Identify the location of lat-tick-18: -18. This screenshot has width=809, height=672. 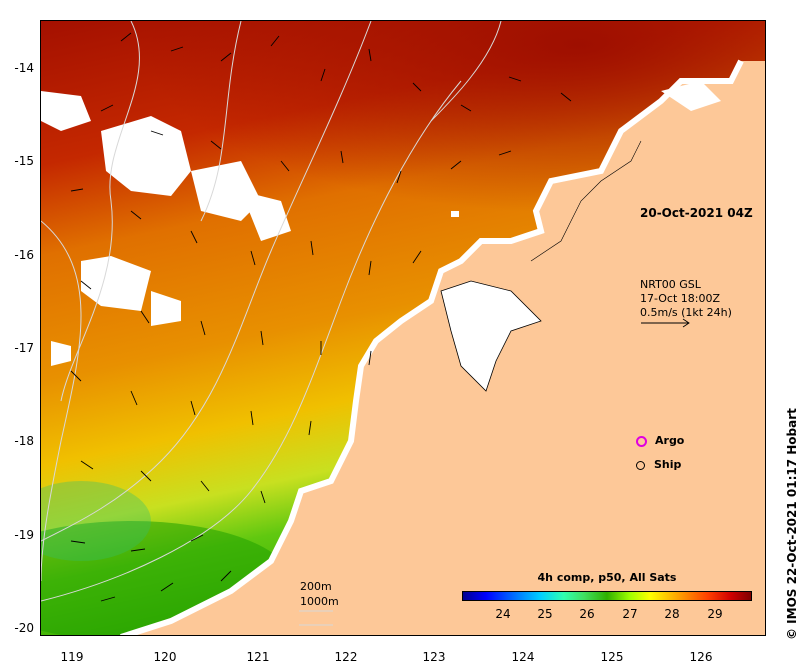
(24, 441).